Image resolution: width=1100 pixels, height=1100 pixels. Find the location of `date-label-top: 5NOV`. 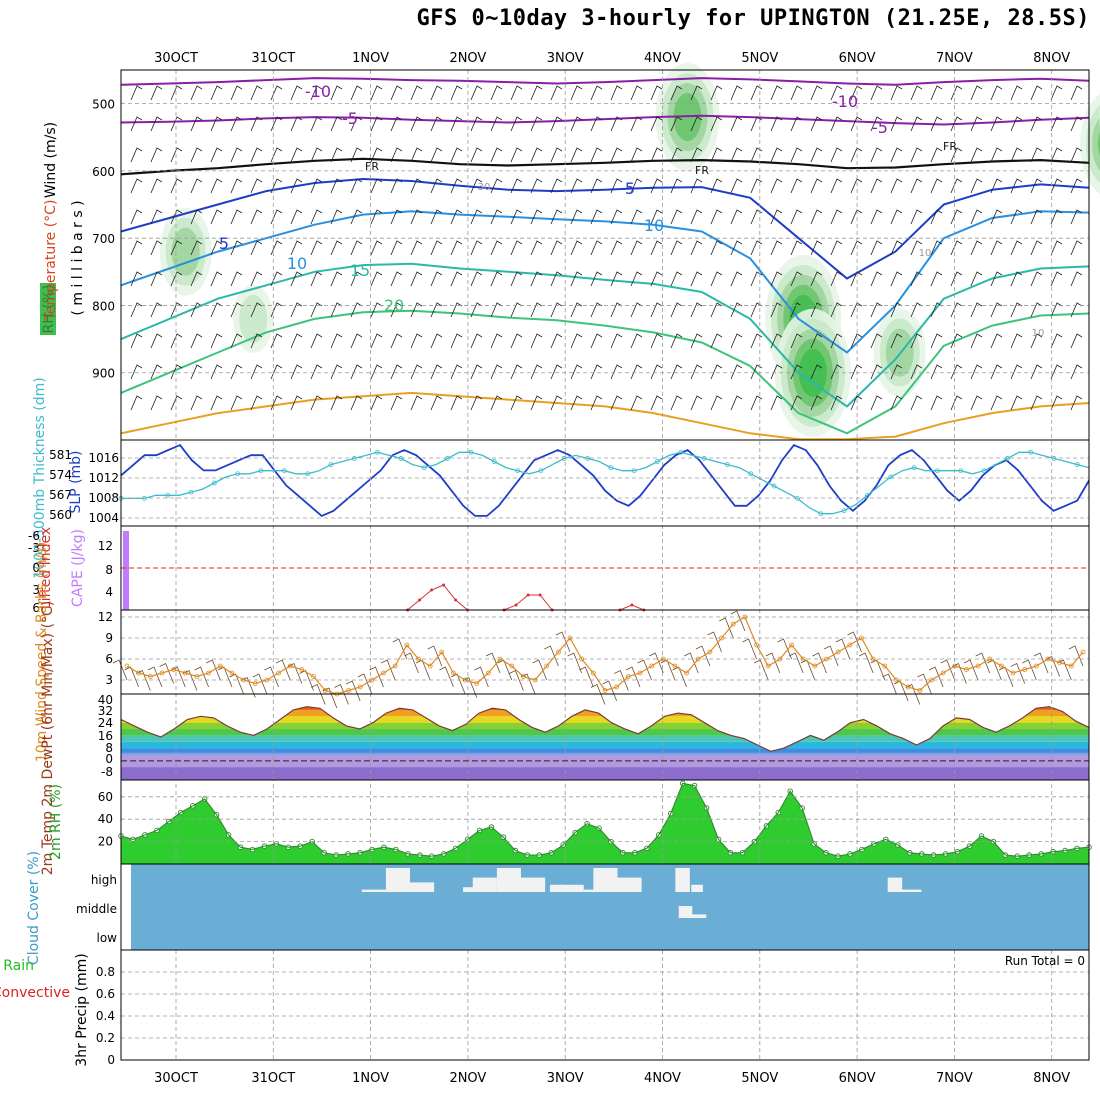

date-label-top: 5NOV is located at coordinates (759, 58).